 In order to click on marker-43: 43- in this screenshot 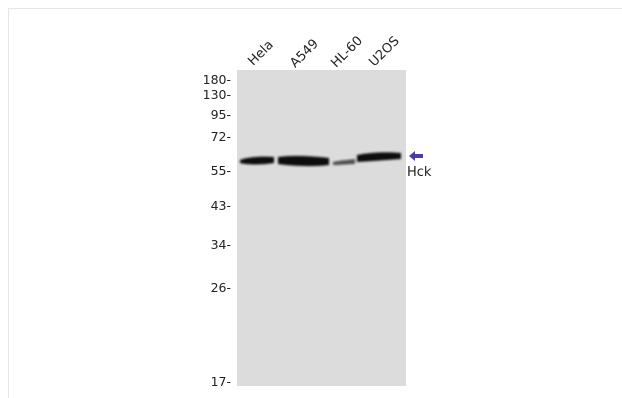, I will do `click(220, 205)`.